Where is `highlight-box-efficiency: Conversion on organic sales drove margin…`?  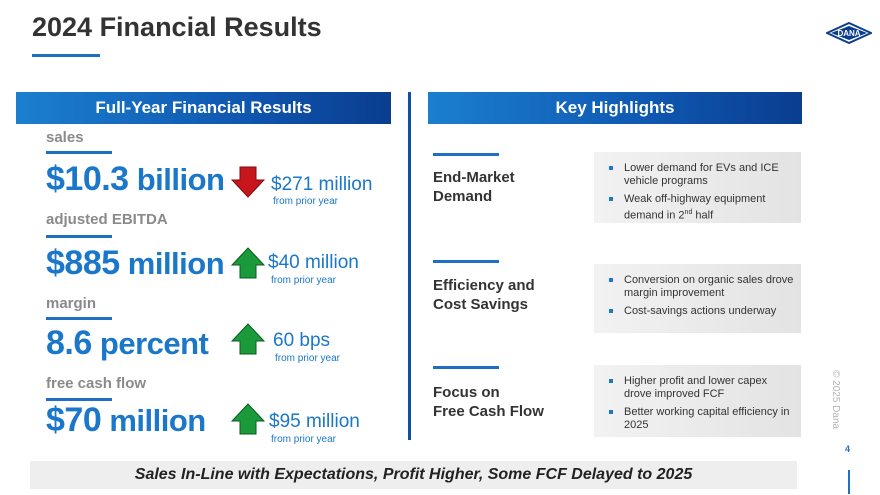
highlight-box-efficiency: Conversion on organic sales drove margin… is located at coordinates (697, 298).